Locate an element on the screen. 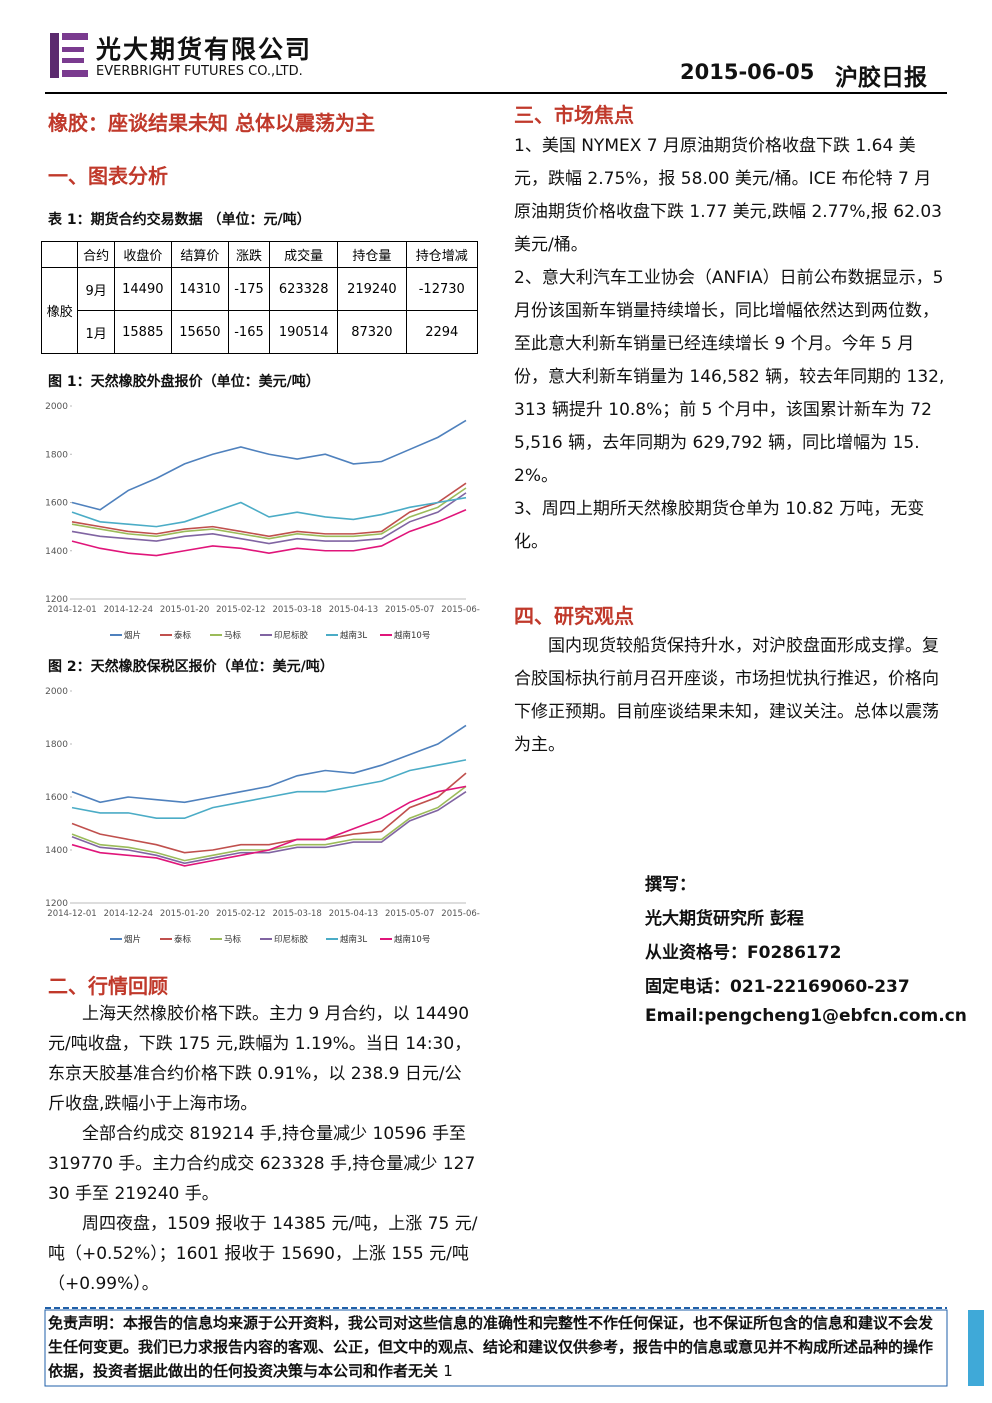 Image resolution: width=992 pixels, height=1403 pixels. table-header-row: 合约 收盘价 结算价 涨跌 成交量 持仓量 持仓增减 is located at coordinates (259, 254).